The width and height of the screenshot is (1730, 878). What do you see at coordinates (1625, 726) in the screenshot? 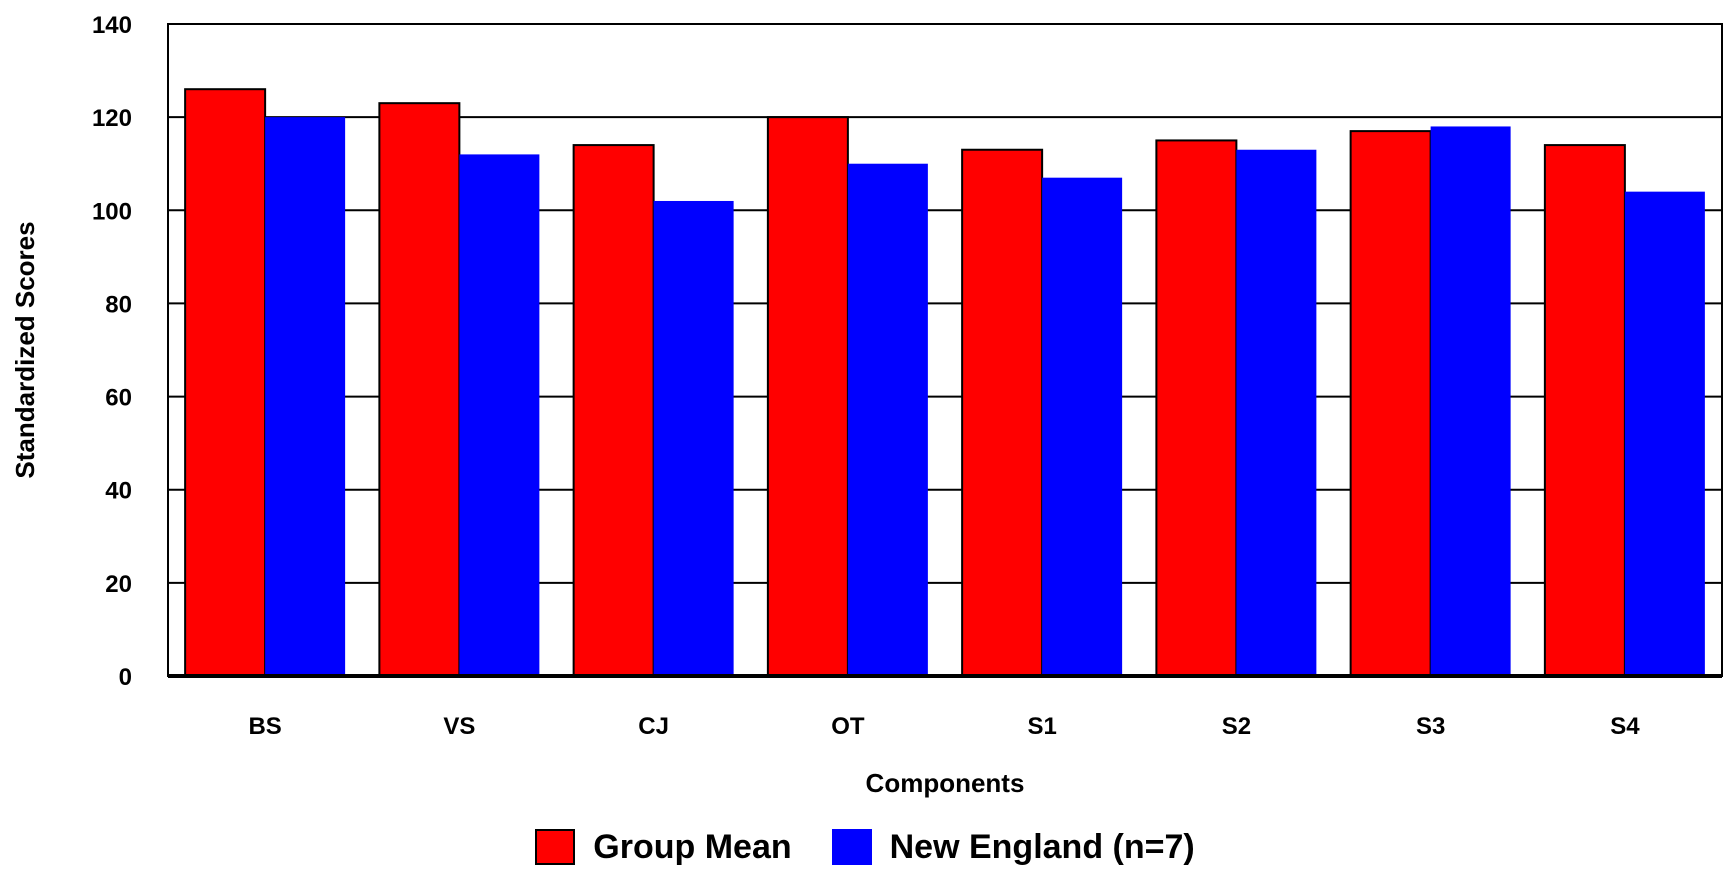
I see `x-tick-label-s4: S4` at bounding box center [1625, 726].